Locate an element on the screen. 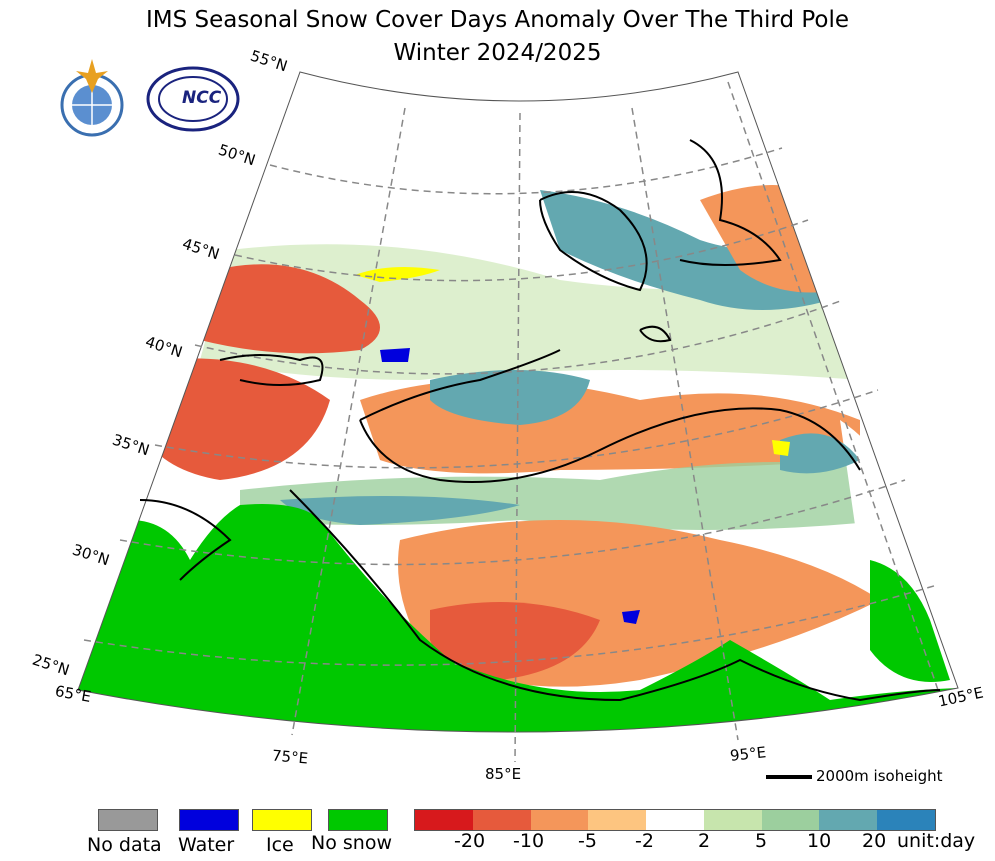 This screenshot has height=861, width=995. wmo-emblem is located at coordinates (92, 99).